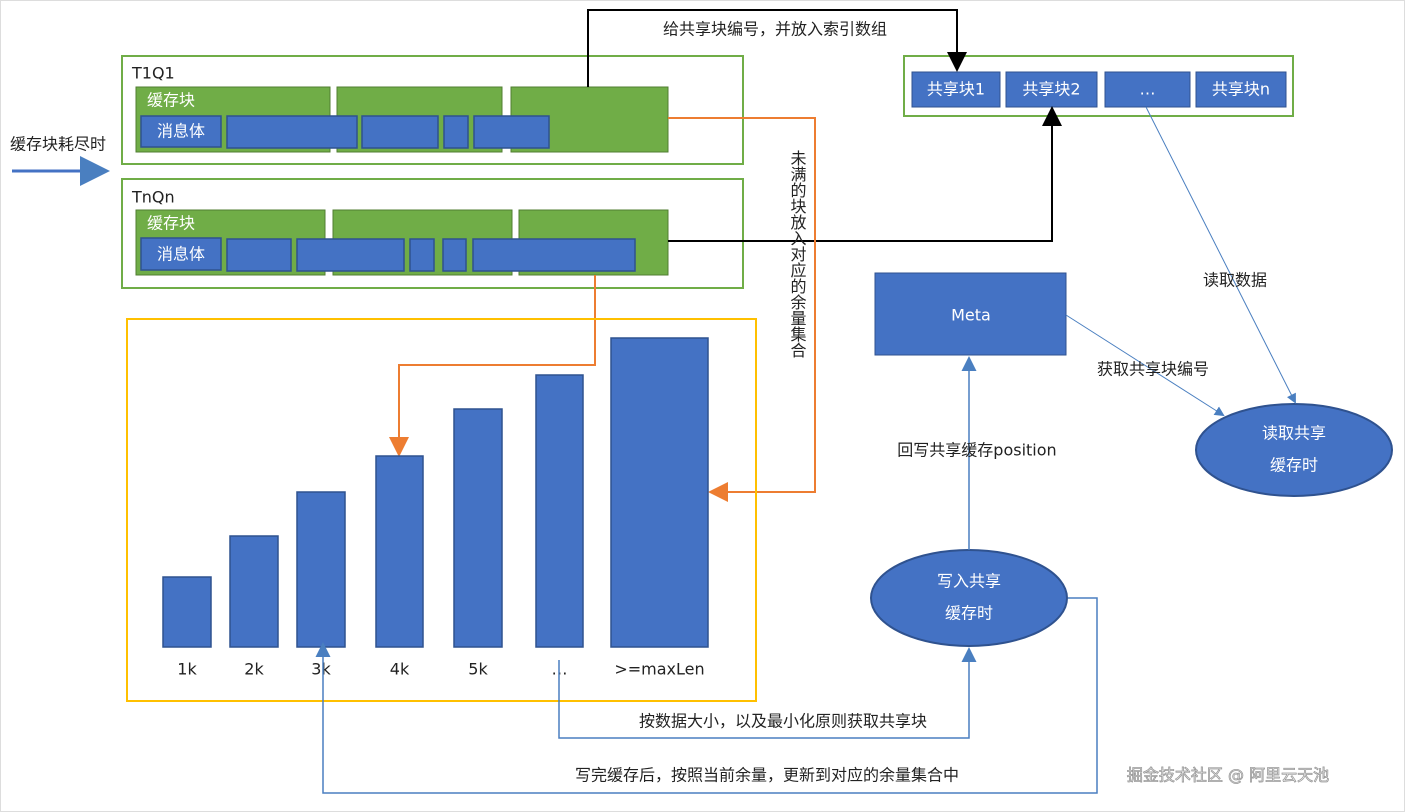  I want to click on queue-name: TnQn, so click(153, 197).